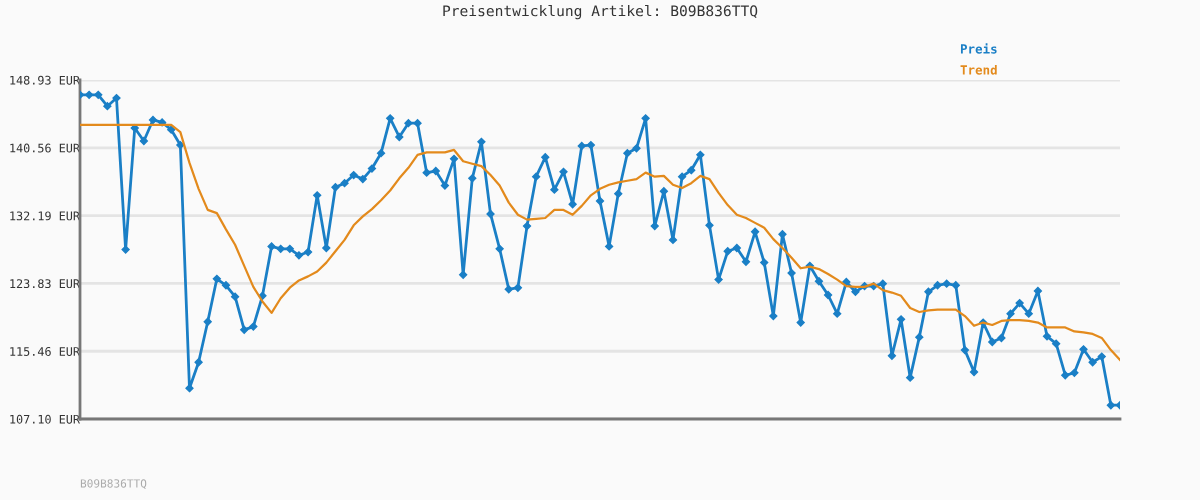  Describe the element at coordinates (45, 351) in the screenshot. I see `y-tick-label: 115.46 EUR` at that location.